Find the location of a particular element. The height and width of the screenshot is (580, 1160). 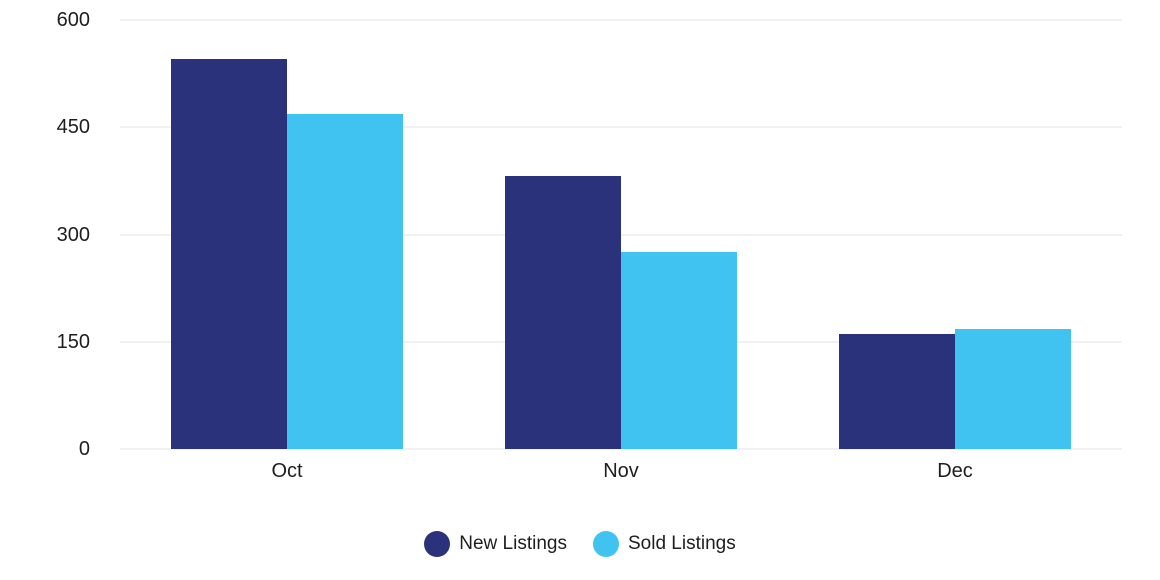

bar-new-listings-nov is located at coordinates (563, 312).